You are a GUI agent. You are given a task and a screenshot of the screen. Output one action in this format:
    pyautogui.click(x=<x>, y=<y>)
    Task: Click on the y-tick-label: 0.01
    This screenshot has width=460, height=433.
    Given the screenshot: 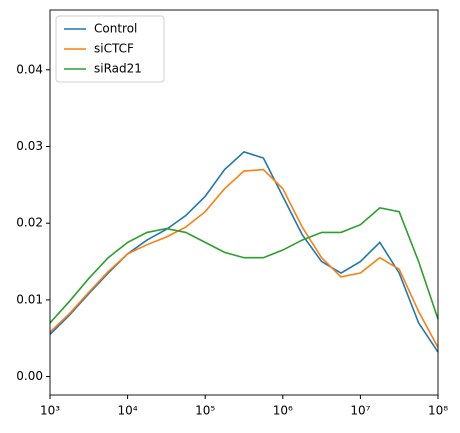 What is the action you would take?
    pyautogui.click(x=29, y=299)
    